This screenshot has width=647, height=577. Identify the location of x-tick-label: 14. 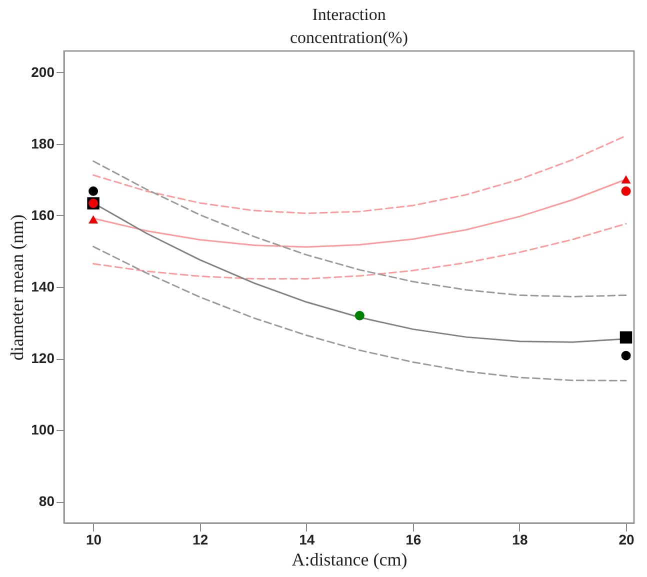
(307, 540).